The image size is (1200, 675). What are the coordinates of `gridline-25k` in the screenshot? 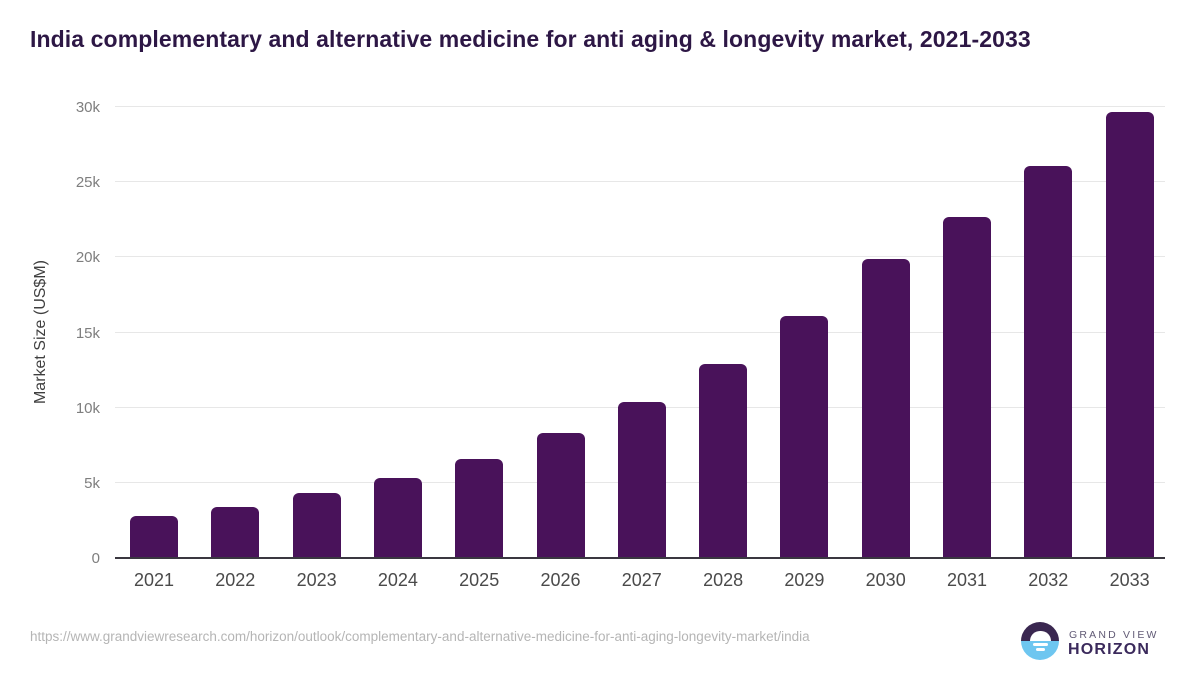 It's located at (640, 182).